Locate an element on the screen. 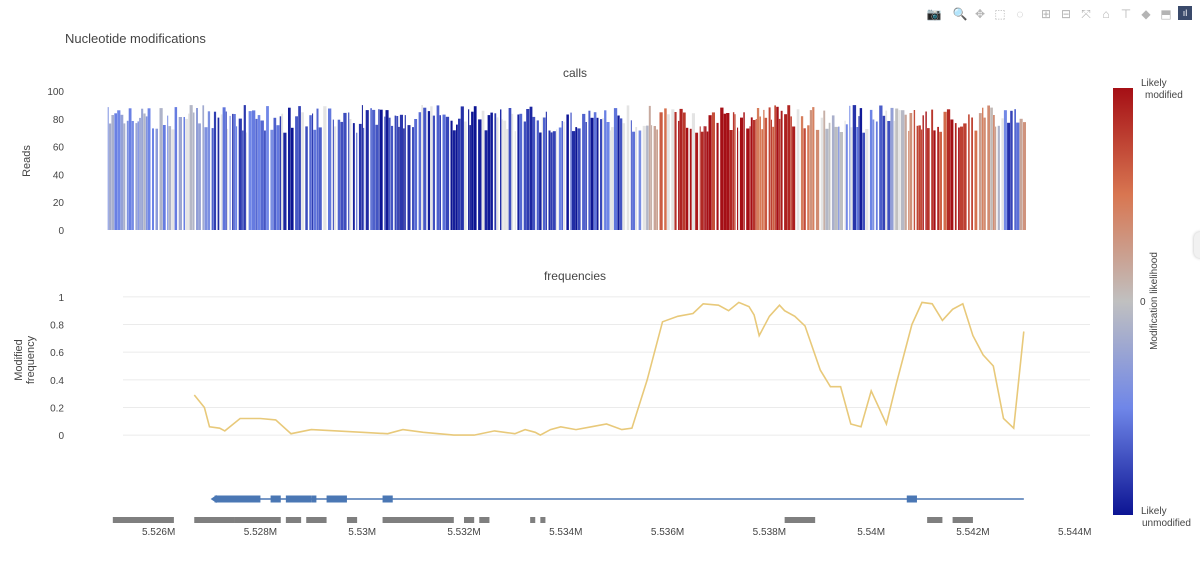 The width and height of the screenshot is (1200, 574). pan-icon: ✥ is located at coordinates (980, 14).